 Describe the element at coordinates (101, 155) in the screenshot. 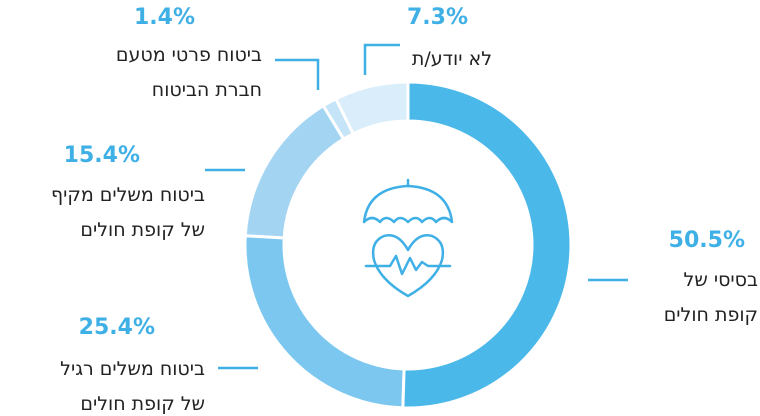

I see `value-label: 15.4%` at that location.